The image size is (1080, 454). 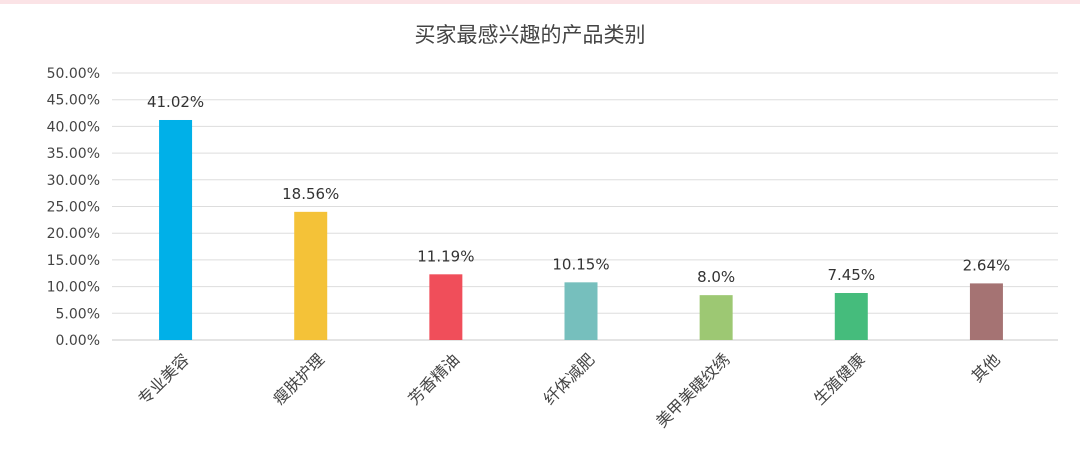 What do you see at coordinates (986, 368) in the screenshot?
I see `x-tick-label: 其他` at bounding box center [986, 368].